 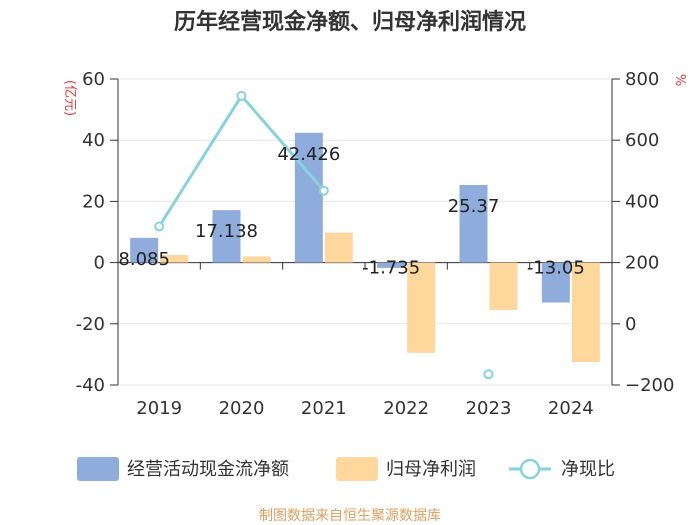 What do you see at coordinates (588, 469) in the screenshot?
I see `legend-label-ratio: 净现比` at bounding box center [588, 469].